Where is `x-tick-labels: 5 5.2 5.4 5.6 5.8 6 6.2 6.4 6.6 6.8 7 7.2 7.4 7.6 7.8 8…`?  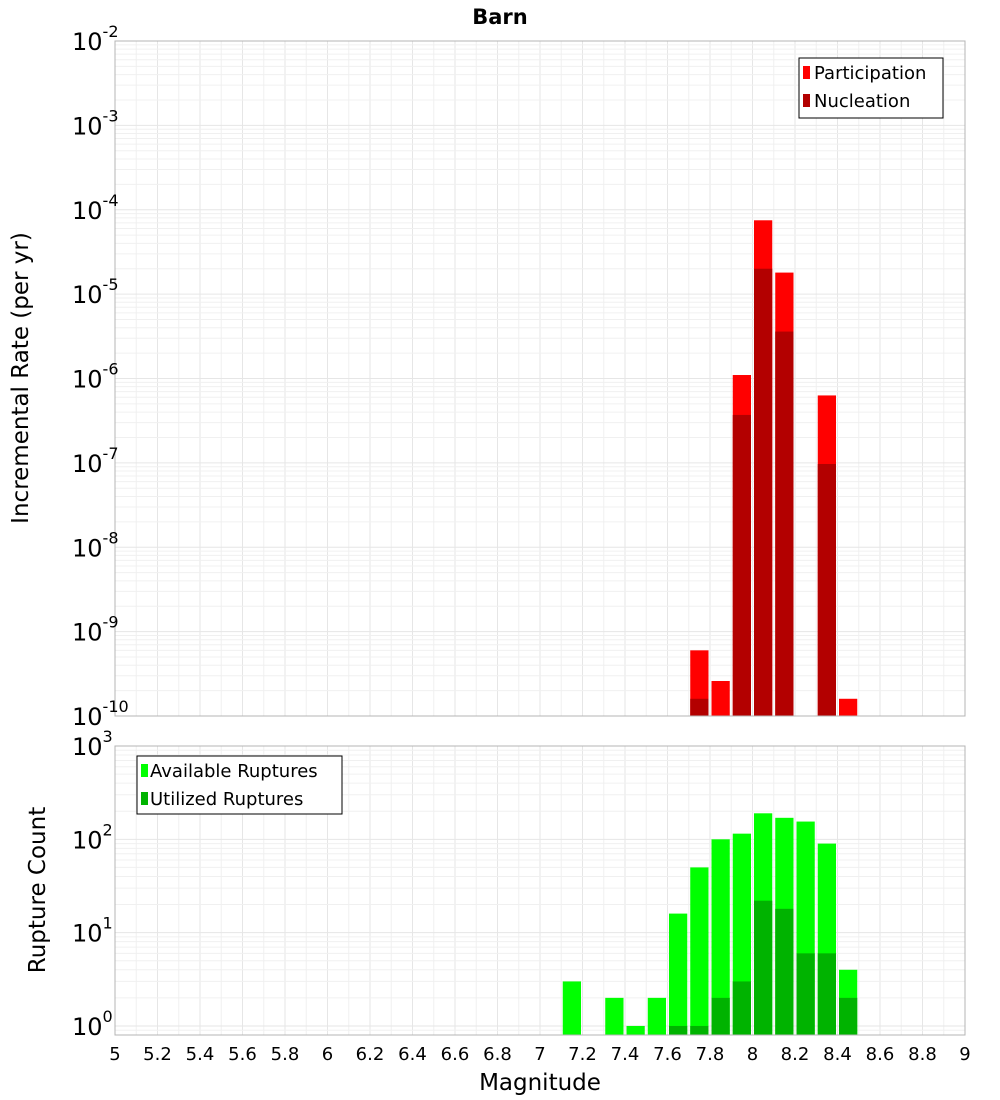 x-tick-labels: 5 5.2 5.4 5.6 5.8 6 6.2 6.4 6.6 6.8 7 7.2 7.4 7.6 7.8 8… is located at coordinates (539, 1054).